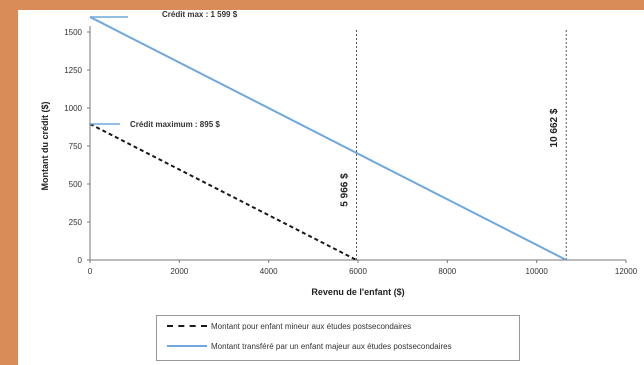 The height and width of the screenshot is (365, 644). What do you see at coordinates (344, 190) in the screenshot?
I see `vline-label-0: 5 966 $` at bounding box center [344, 190].